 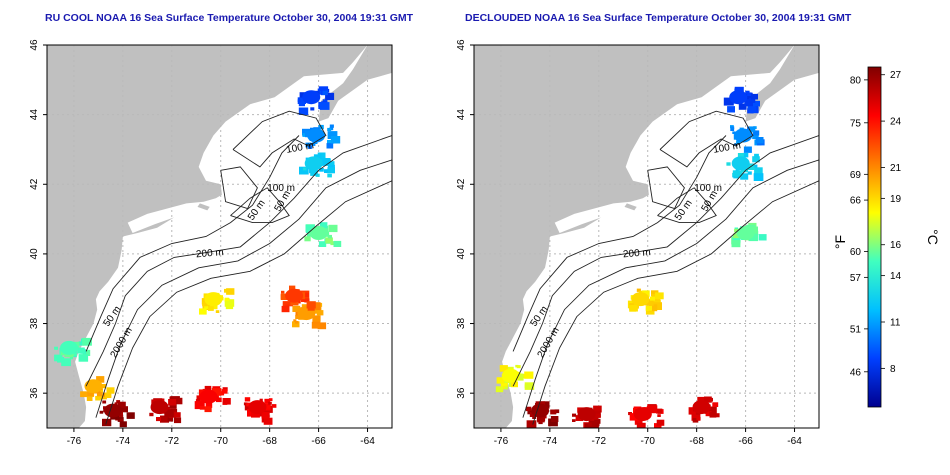 What do you see at coordinates (220, 441) in the screenshot?
I see `x-tick-label: -70` at bounding box center [220, 441].